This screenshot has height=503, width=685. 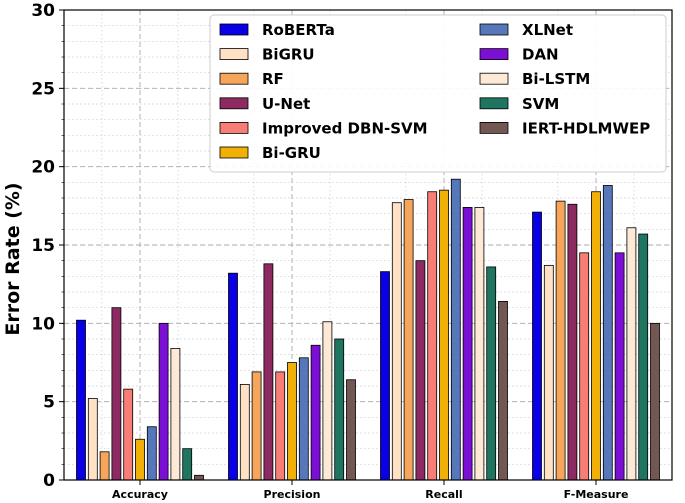 I want to click on x-tick-label: Precision, so click(x=292, y=494).